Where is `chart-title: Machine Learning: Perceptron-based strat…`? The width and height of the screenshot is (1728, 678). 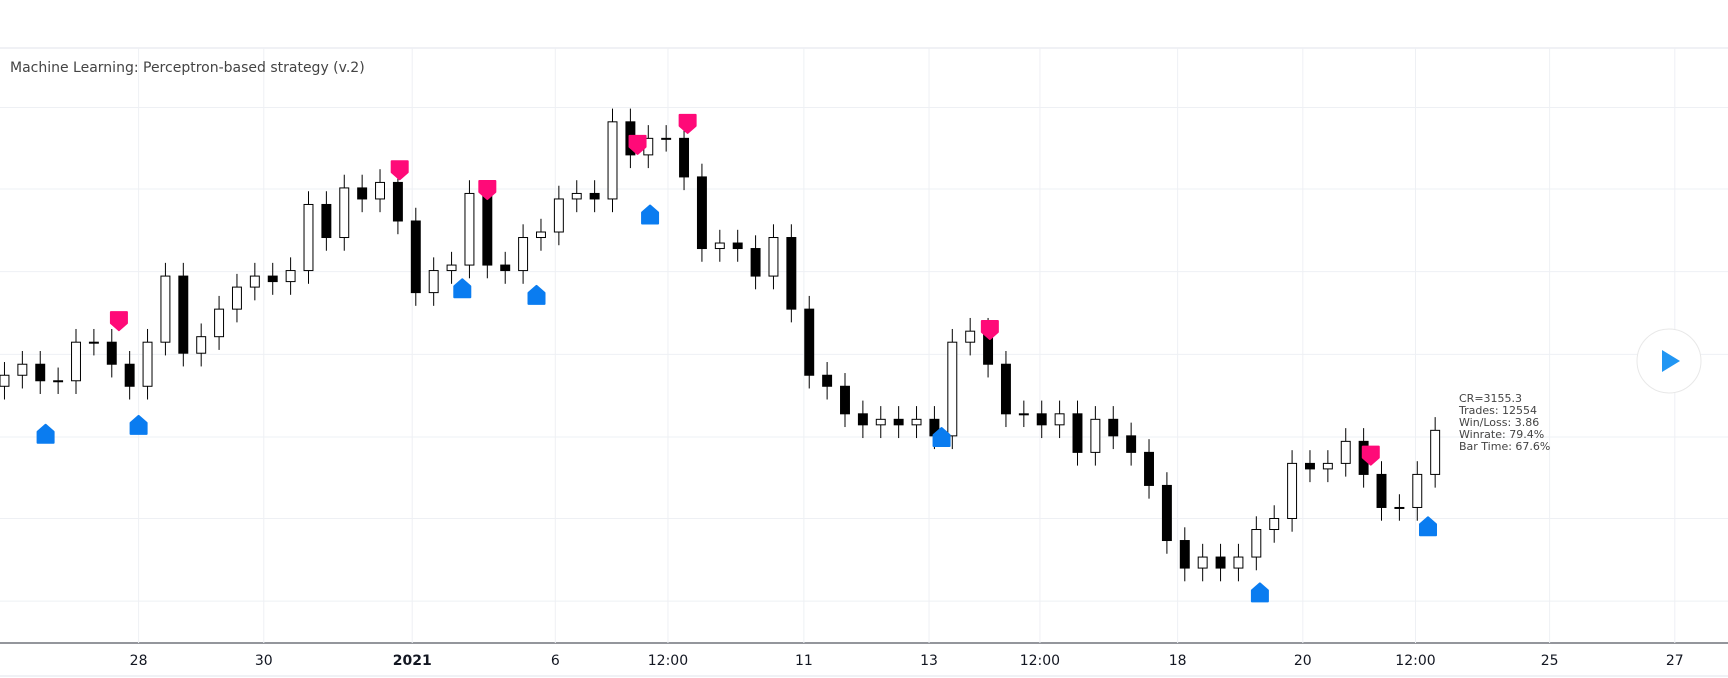
chart-title: Machine Learning: Perceptron-based strat… is located at coordinates (187, 68).